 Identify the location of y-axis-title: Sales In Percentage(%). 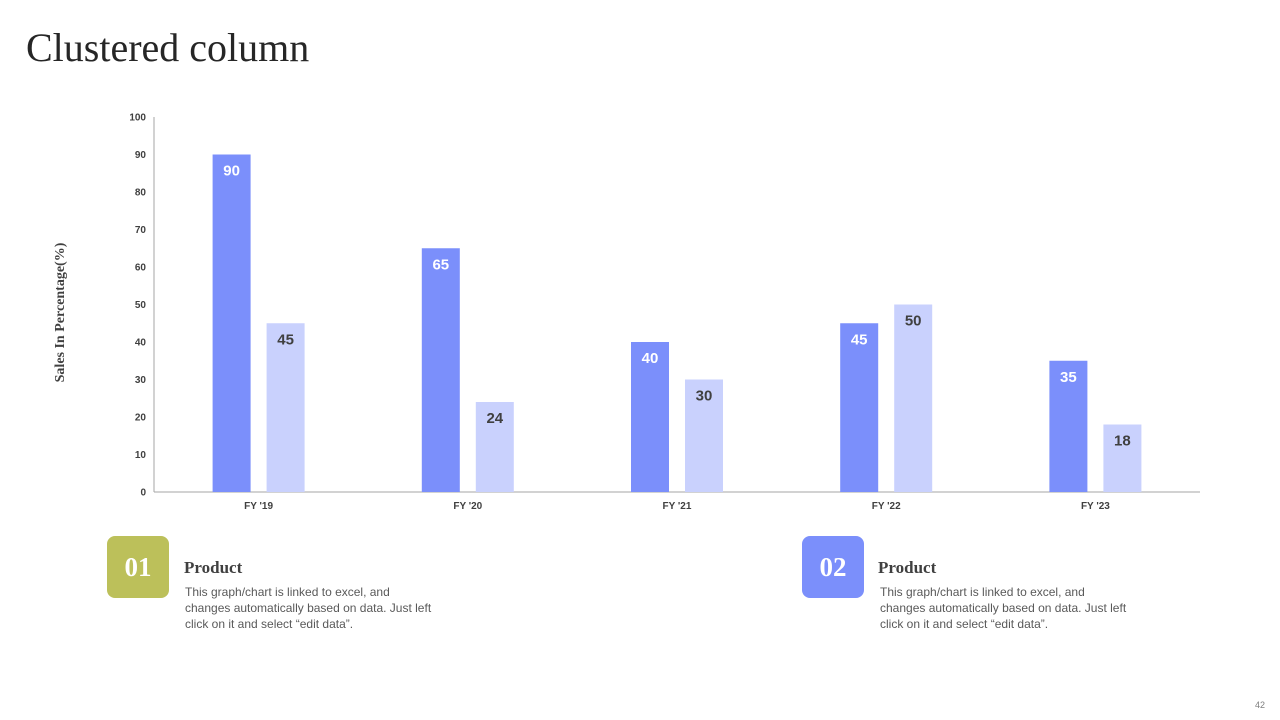
(60, 312).